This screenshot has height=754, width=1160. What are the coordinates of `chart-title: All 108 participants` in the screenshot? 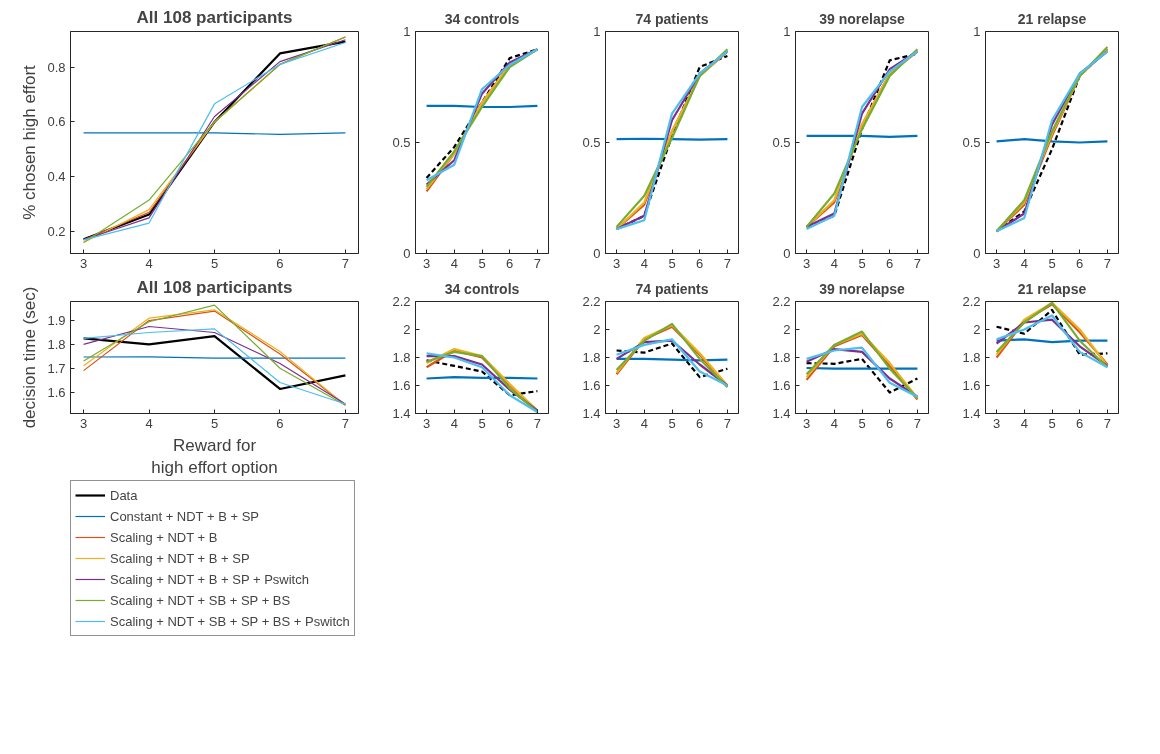 It's located at (214, 287).